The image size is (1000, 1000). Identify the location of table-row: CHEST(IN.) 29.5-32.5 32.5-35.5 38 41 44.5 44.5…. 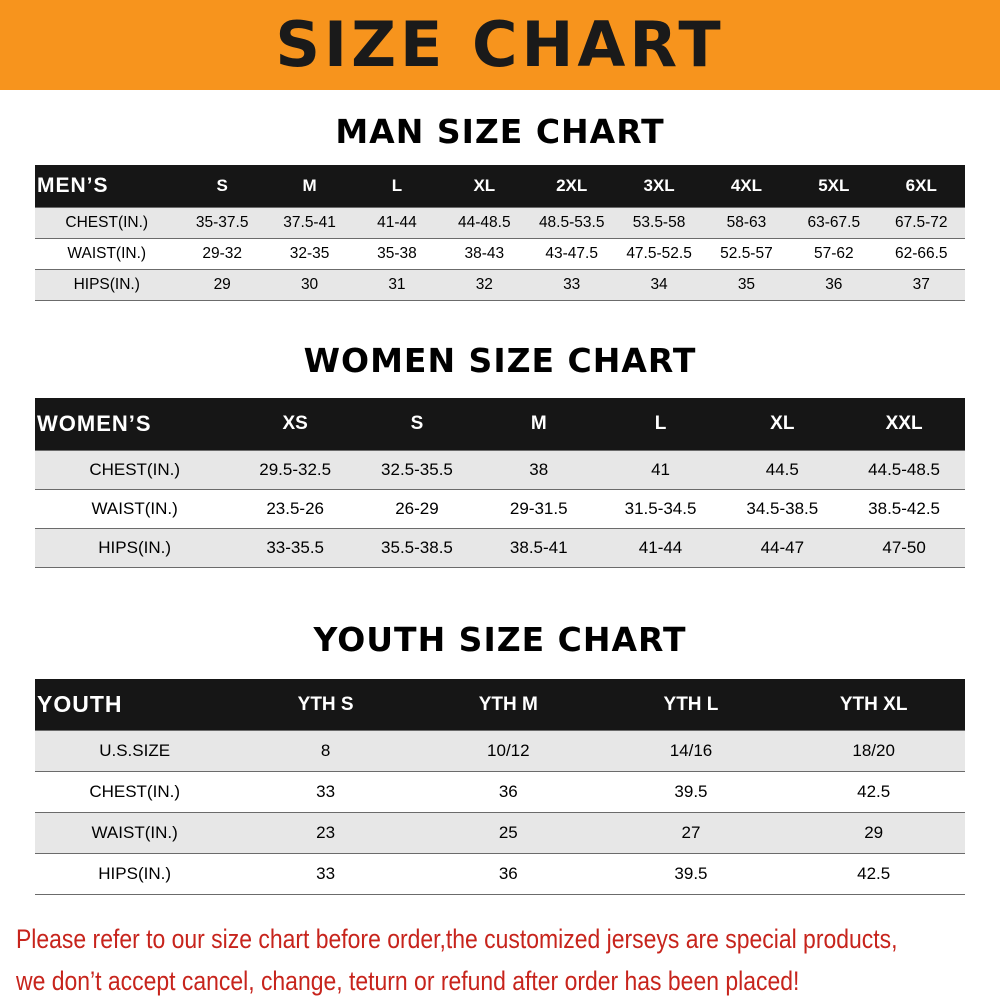
(500, 470).